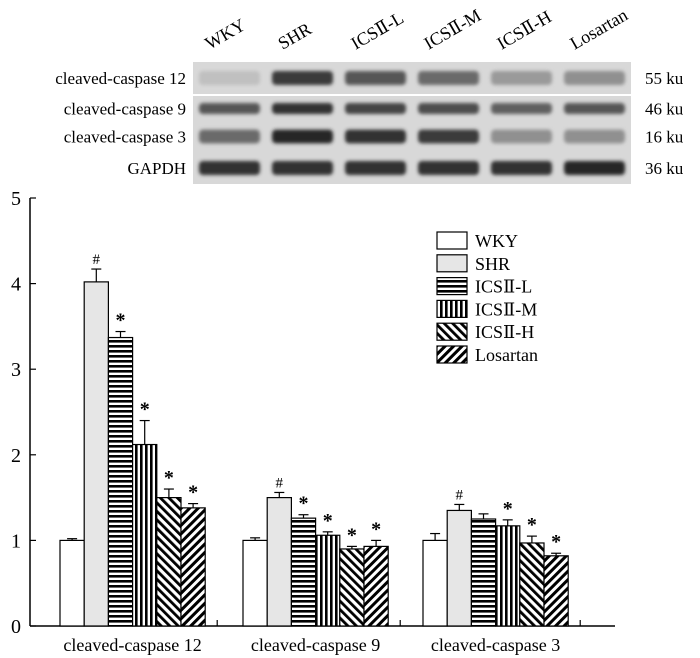 Image resolution: width=700 pixels, height=658 pixels. I want to click on blot-lane-label: ICSⅡ-M, so click(453, 29).